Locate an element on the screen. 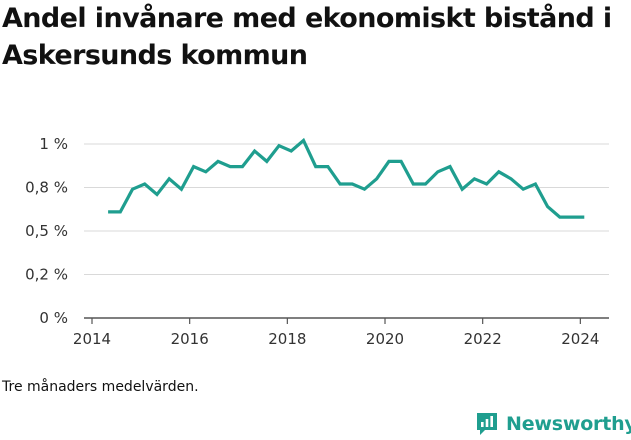  series-group is located at coordinates (346, 178).